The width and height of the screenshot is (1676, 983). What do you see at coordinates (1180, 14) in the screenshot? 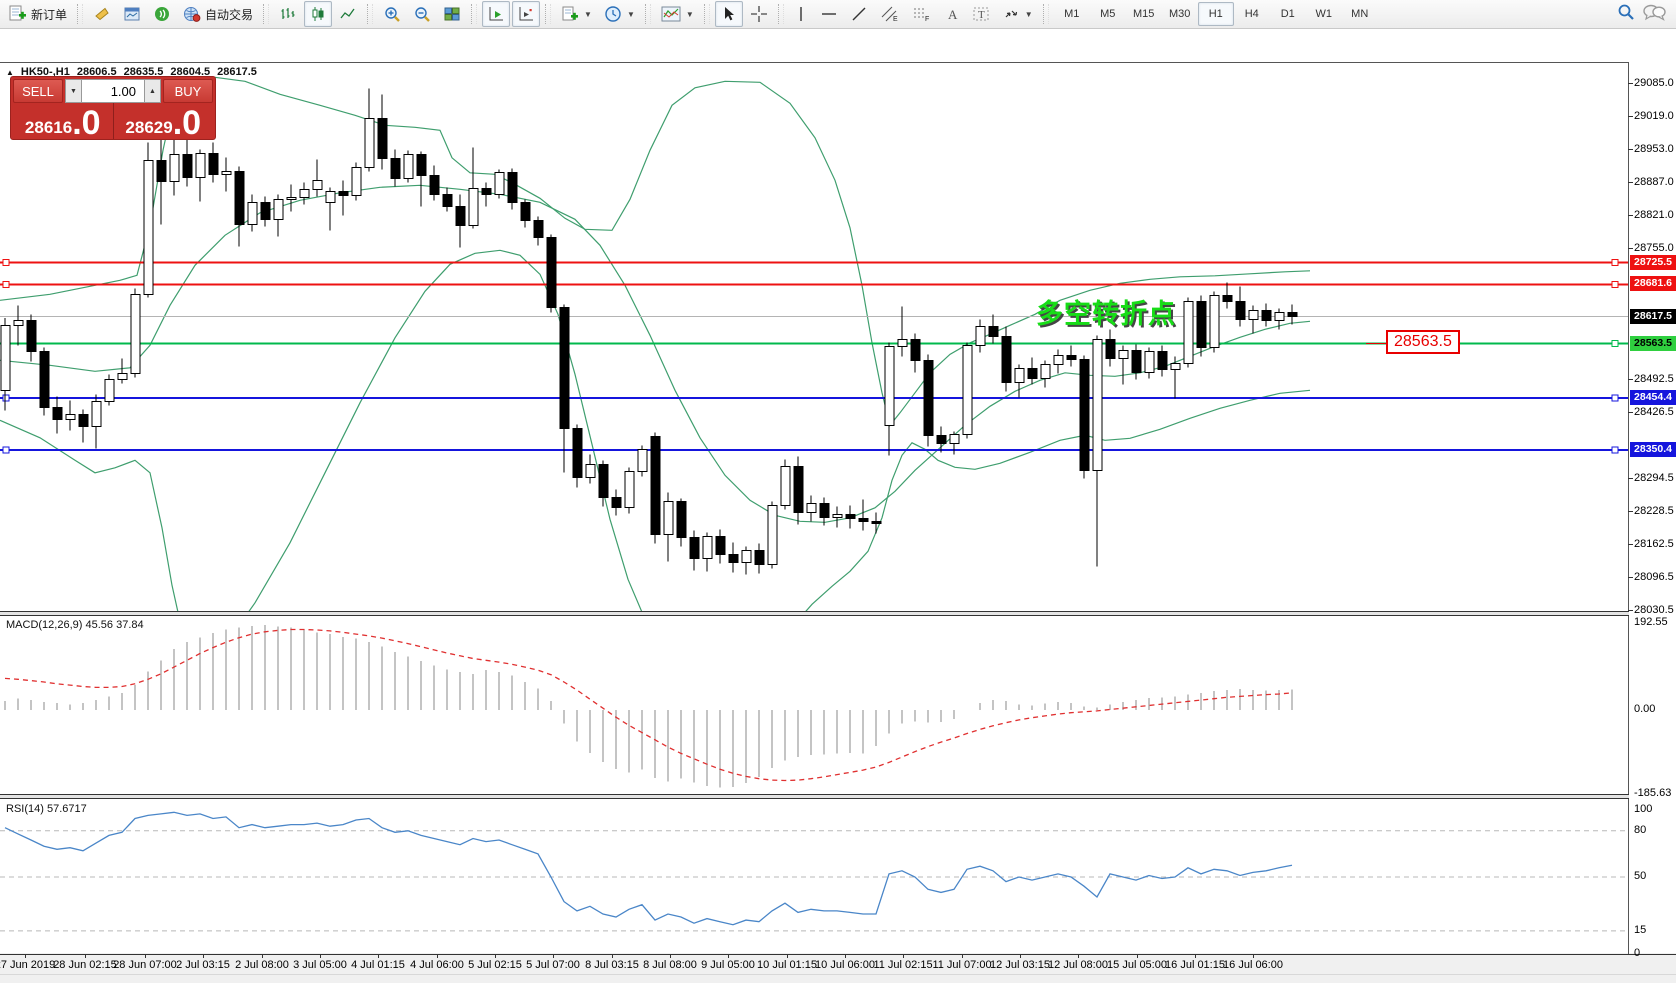
I see `timeframe-button-m30: M30` at bounding box center [1180, 14].